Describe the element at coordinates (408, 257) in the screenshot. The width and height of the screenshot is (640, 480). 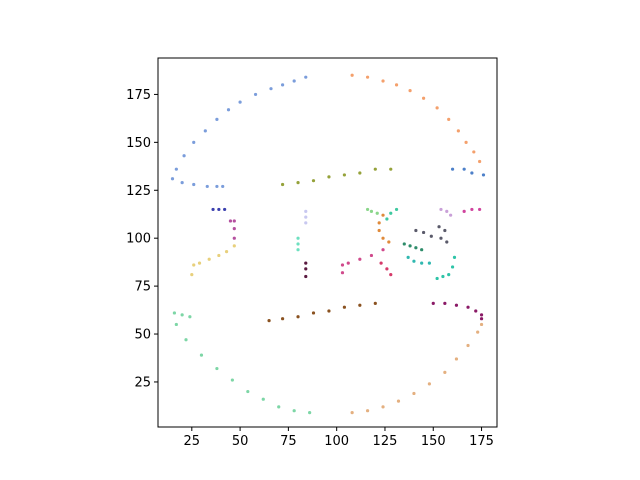
I see `data-point-s16-p0` at that location.